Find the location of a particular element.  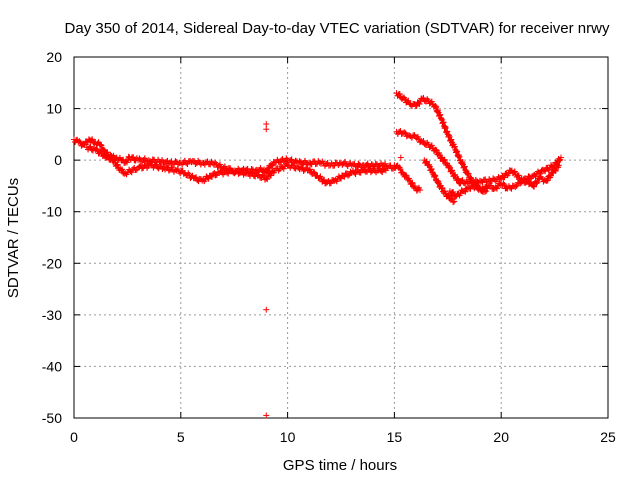

y-tick-label: 20 is located at coordinates (54, 57).